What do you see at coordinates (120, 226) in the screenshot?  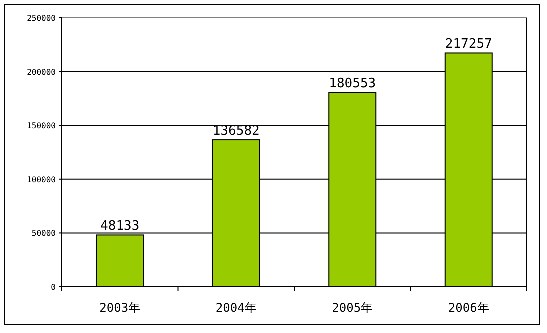 I see `data-label: 48133` at bounding box center [120, 226].